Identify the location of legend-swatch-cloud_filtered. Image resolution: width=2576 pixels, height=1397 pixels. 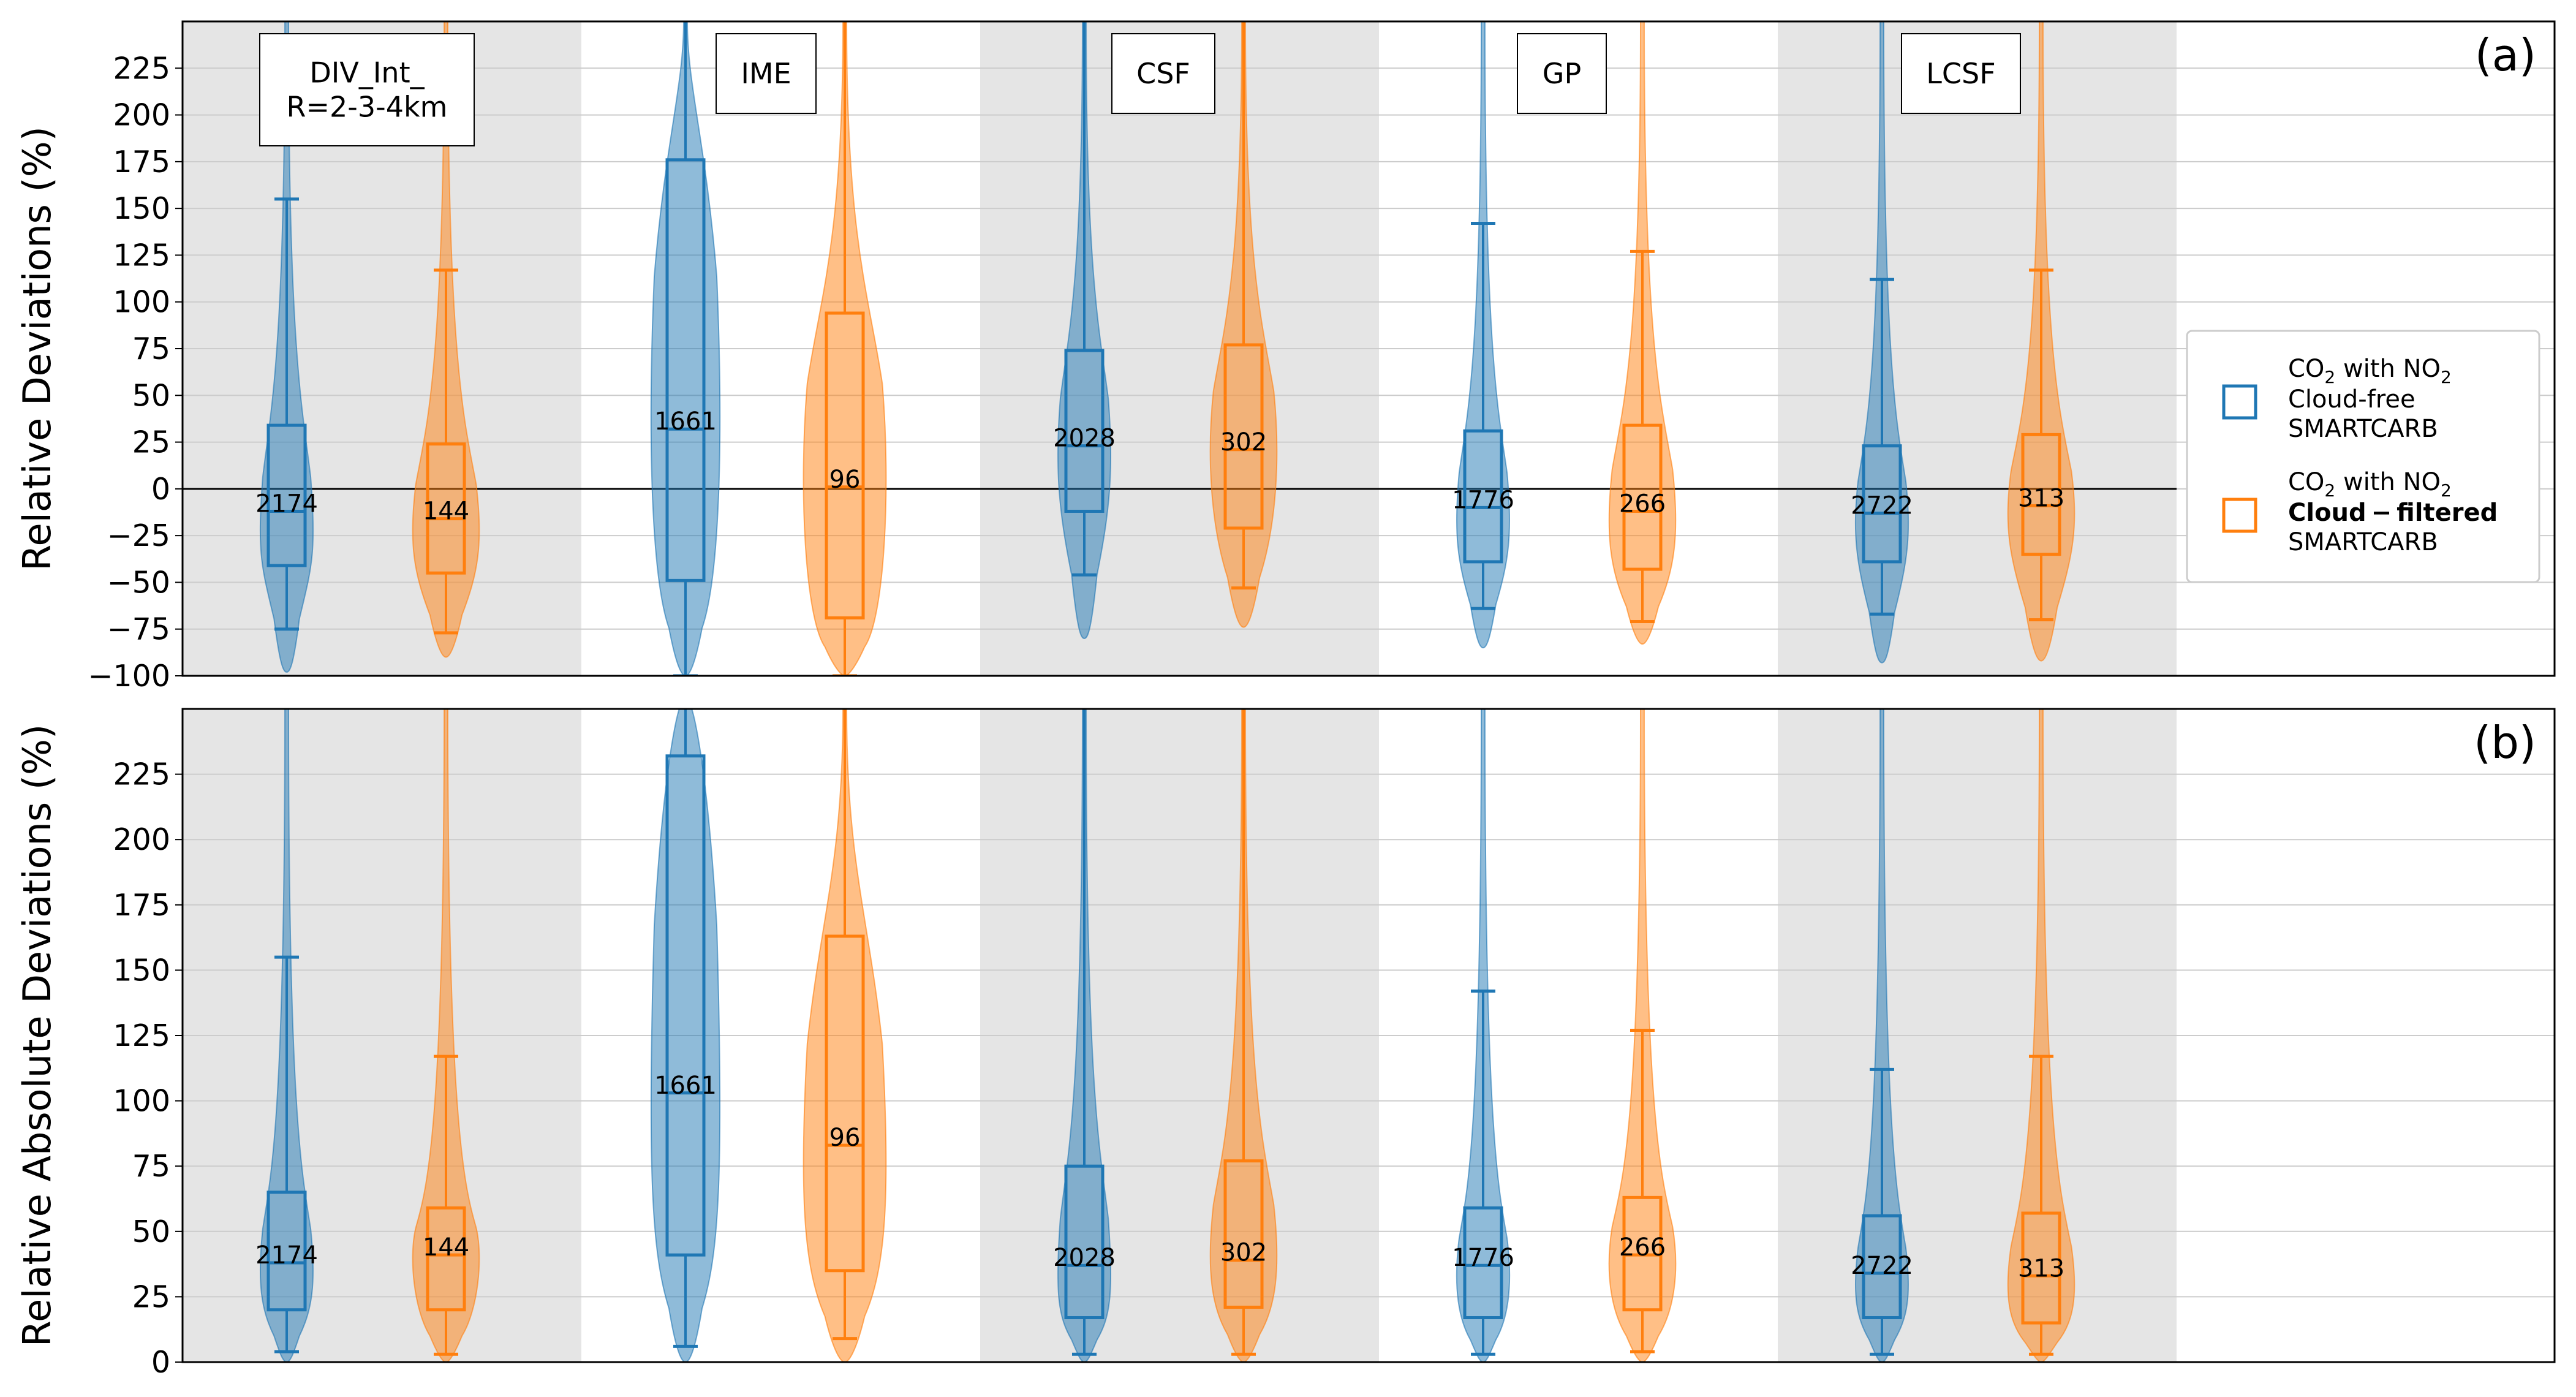
(2239, 515).